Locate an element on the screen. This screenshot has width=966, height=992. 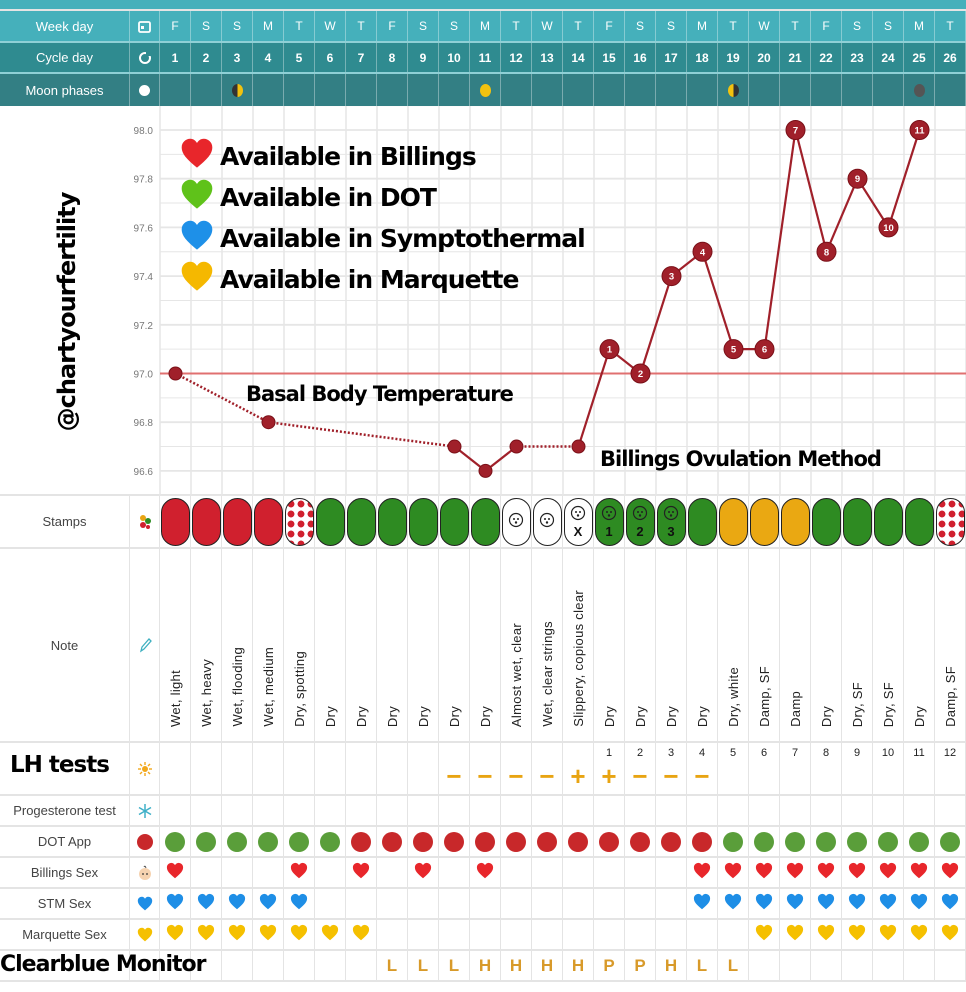
clearblue-cell: L is located at coordinates (454, 965).